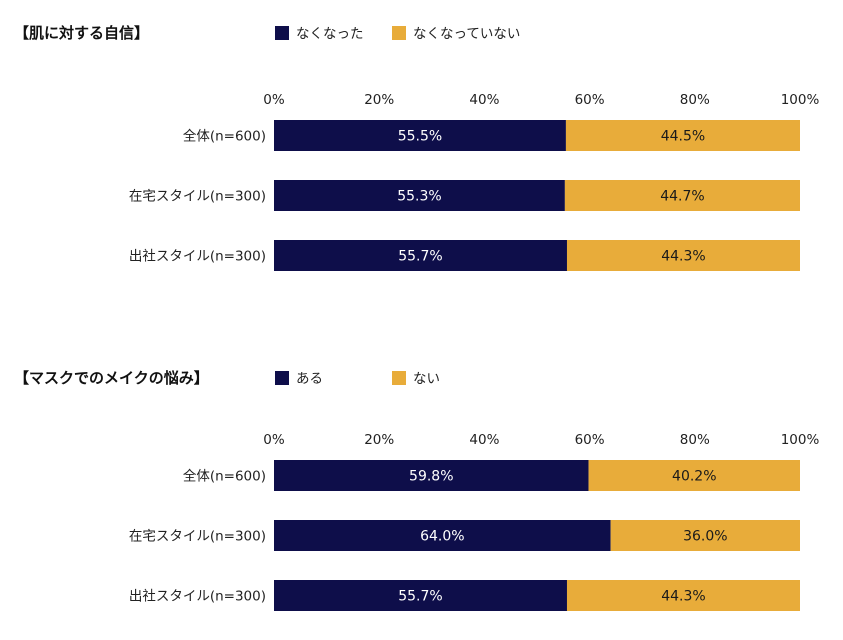  I want to click on data-label: 59.8%, so click(431, 477).